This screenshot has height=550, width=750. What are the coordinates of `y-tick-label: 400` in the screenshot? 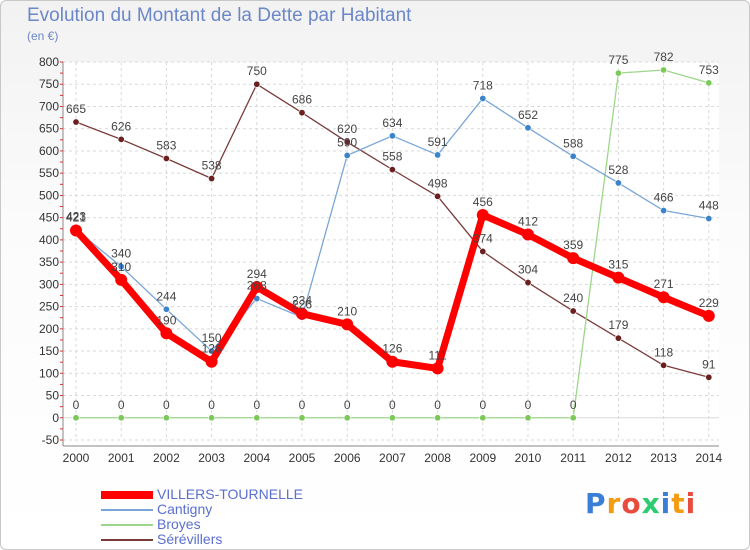 It's located at (49, 240).